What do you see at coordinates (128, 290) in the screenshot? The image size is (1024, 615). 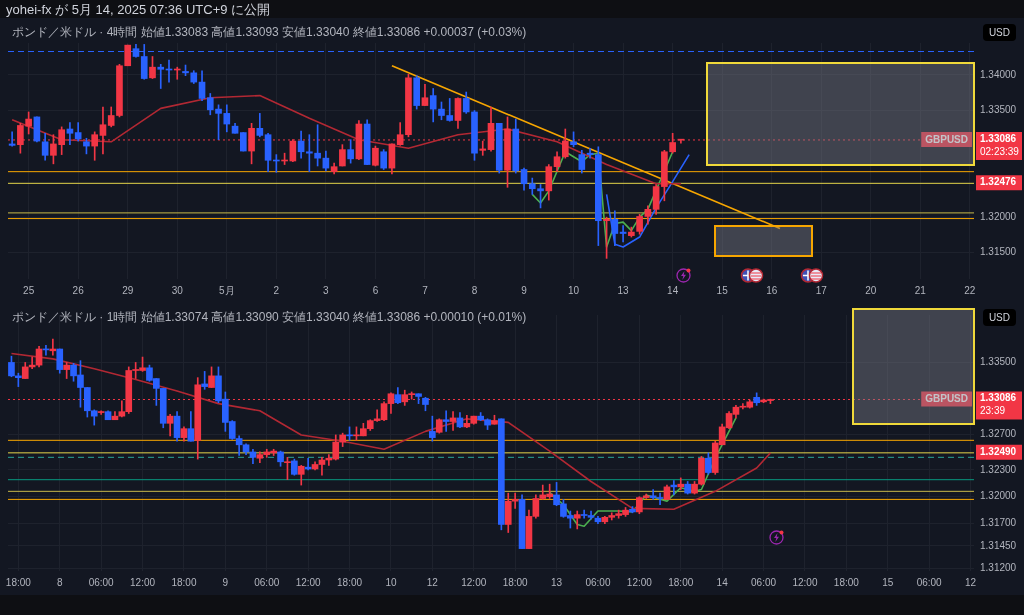 I see `x-tick-label: 29` at bounding box center [128, 290].